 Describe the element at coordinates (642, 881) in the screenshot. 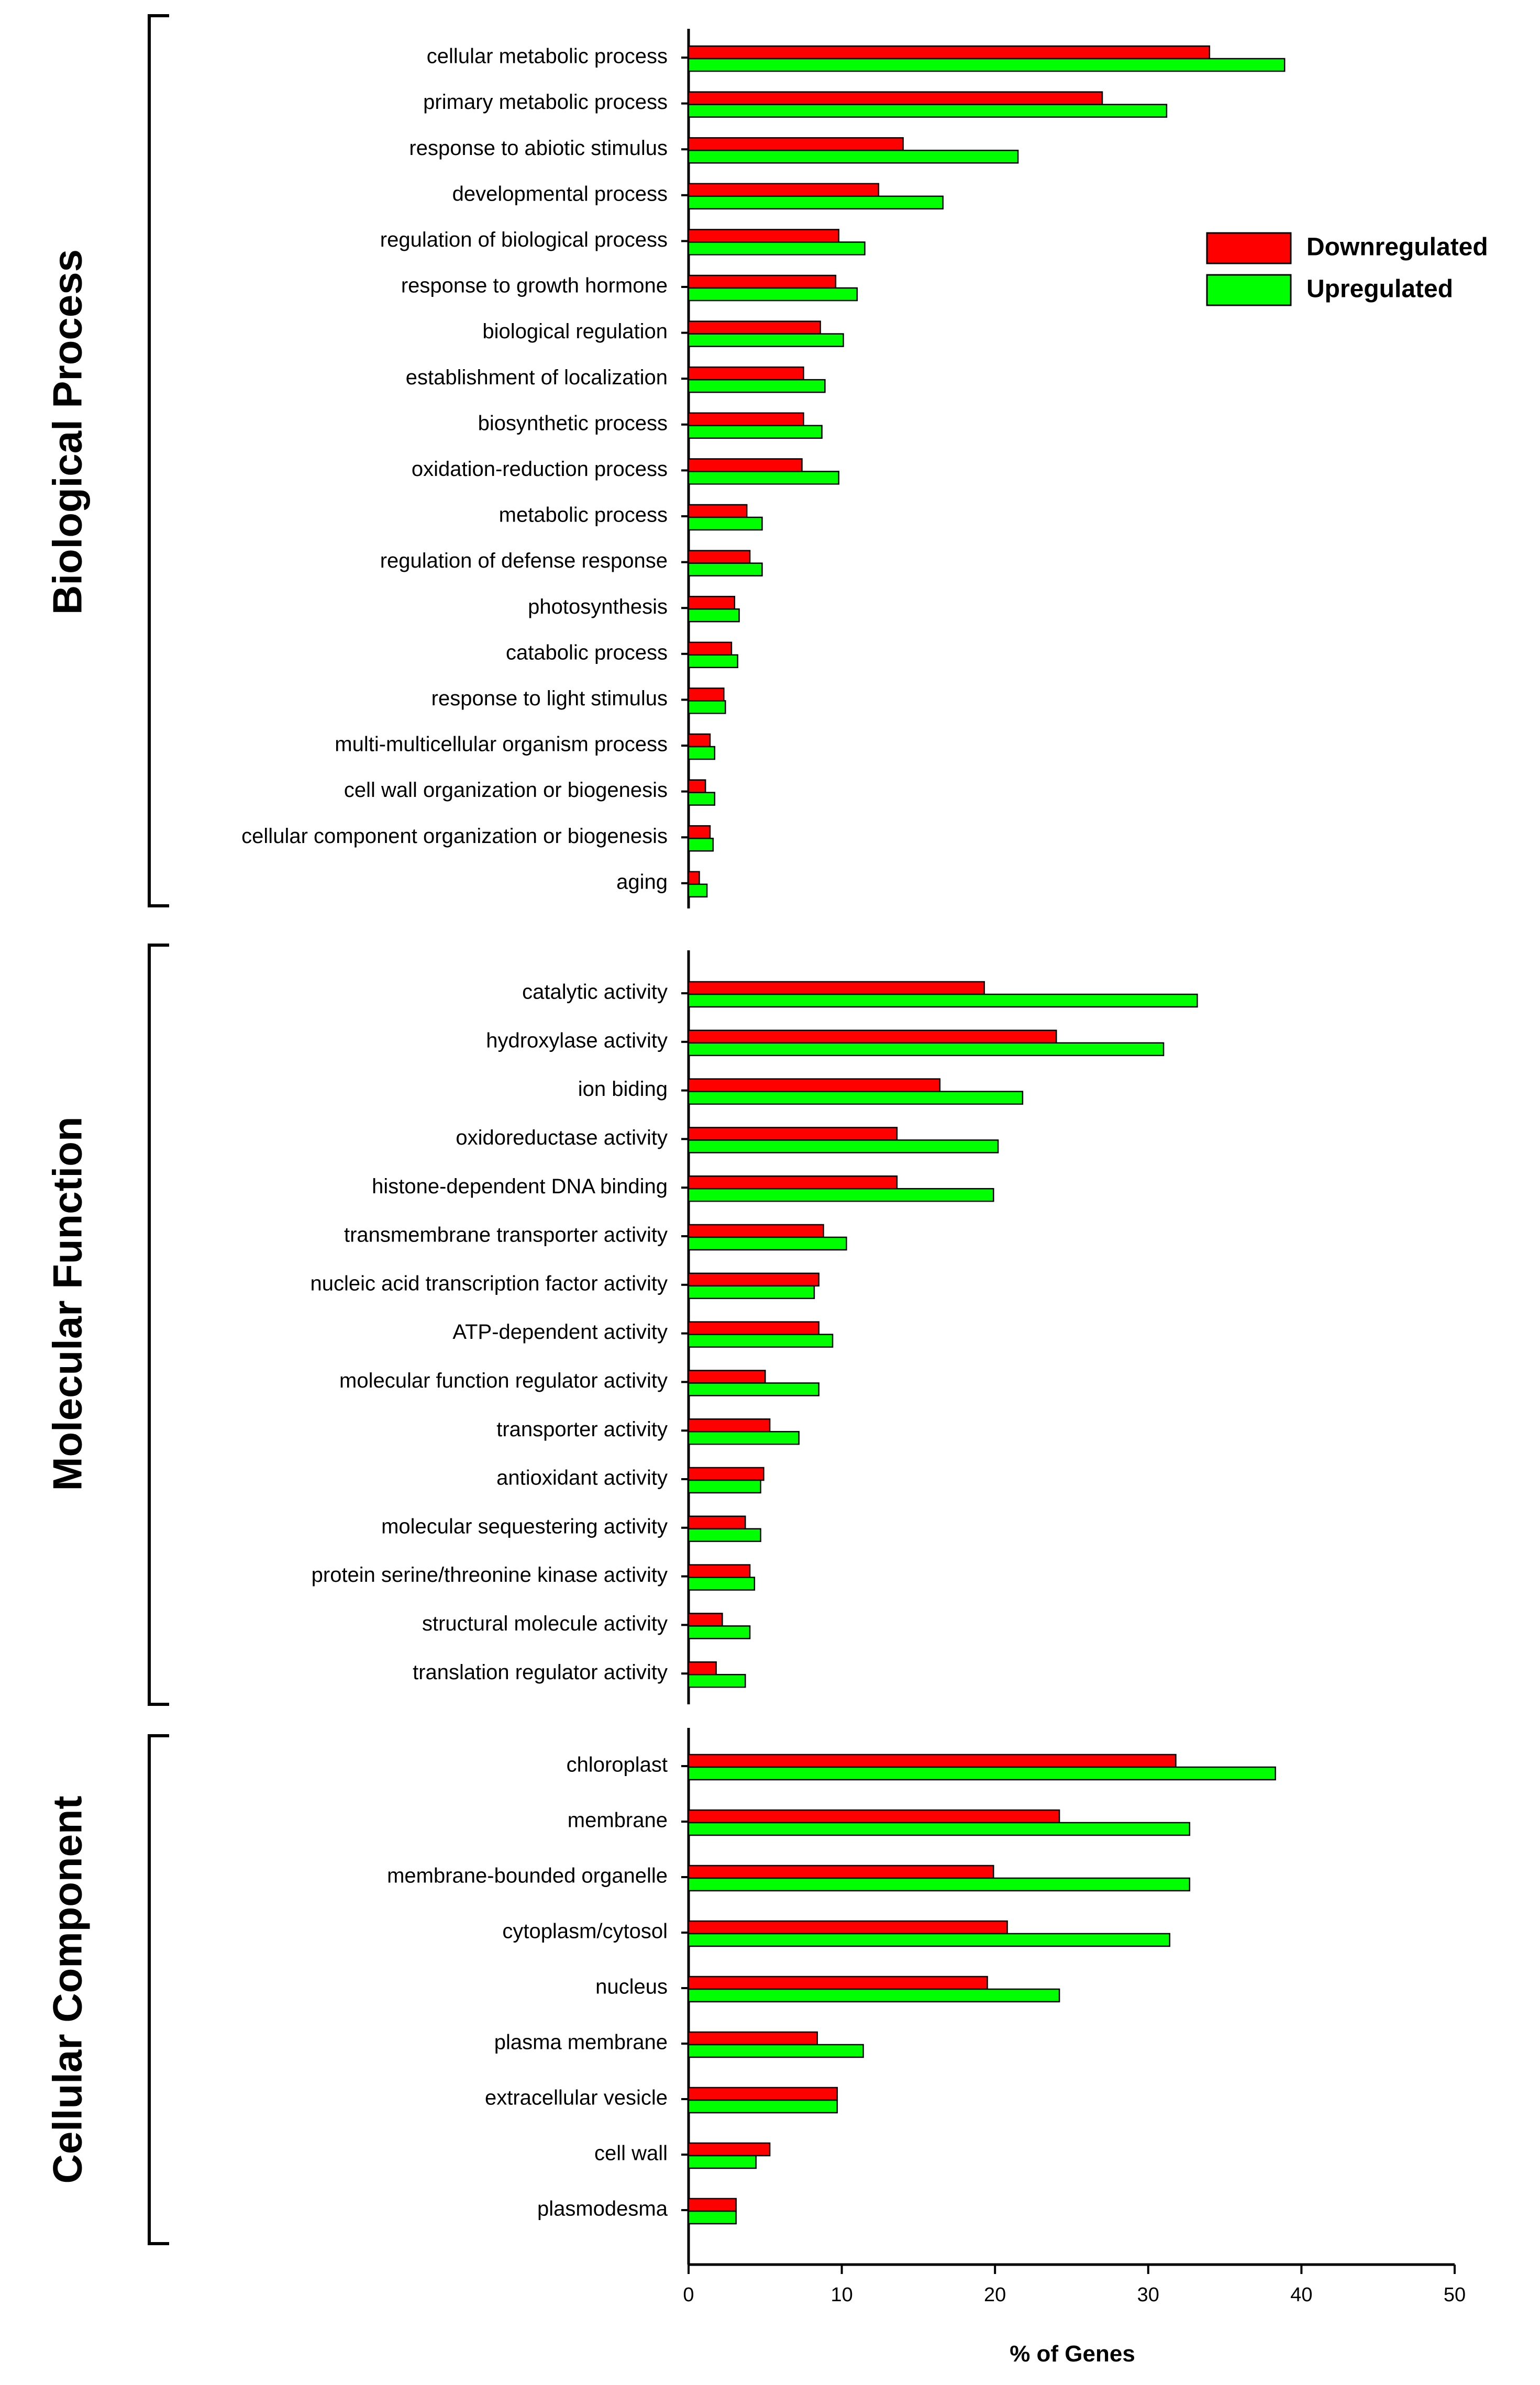

I see `biological-process-category-label: aging` at that location.